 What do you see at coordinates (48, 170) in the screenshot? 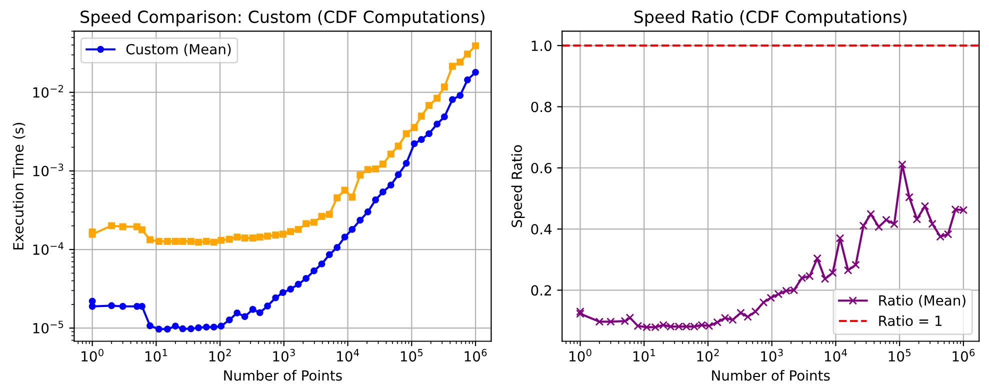
I see `y-tick-label: 10$^{−3}$` at bounding box center [48, 170].